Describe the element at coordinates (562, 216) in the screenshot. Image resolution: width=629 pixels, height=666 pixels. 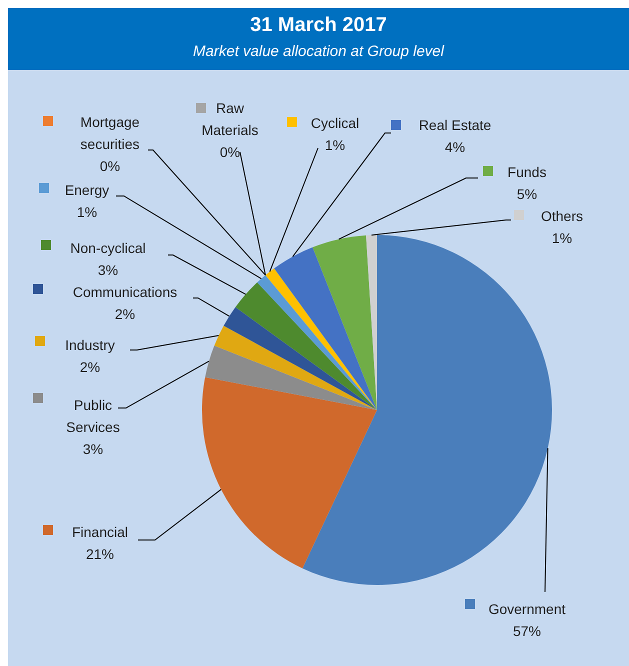
I see `legend-label: Others` at that location.